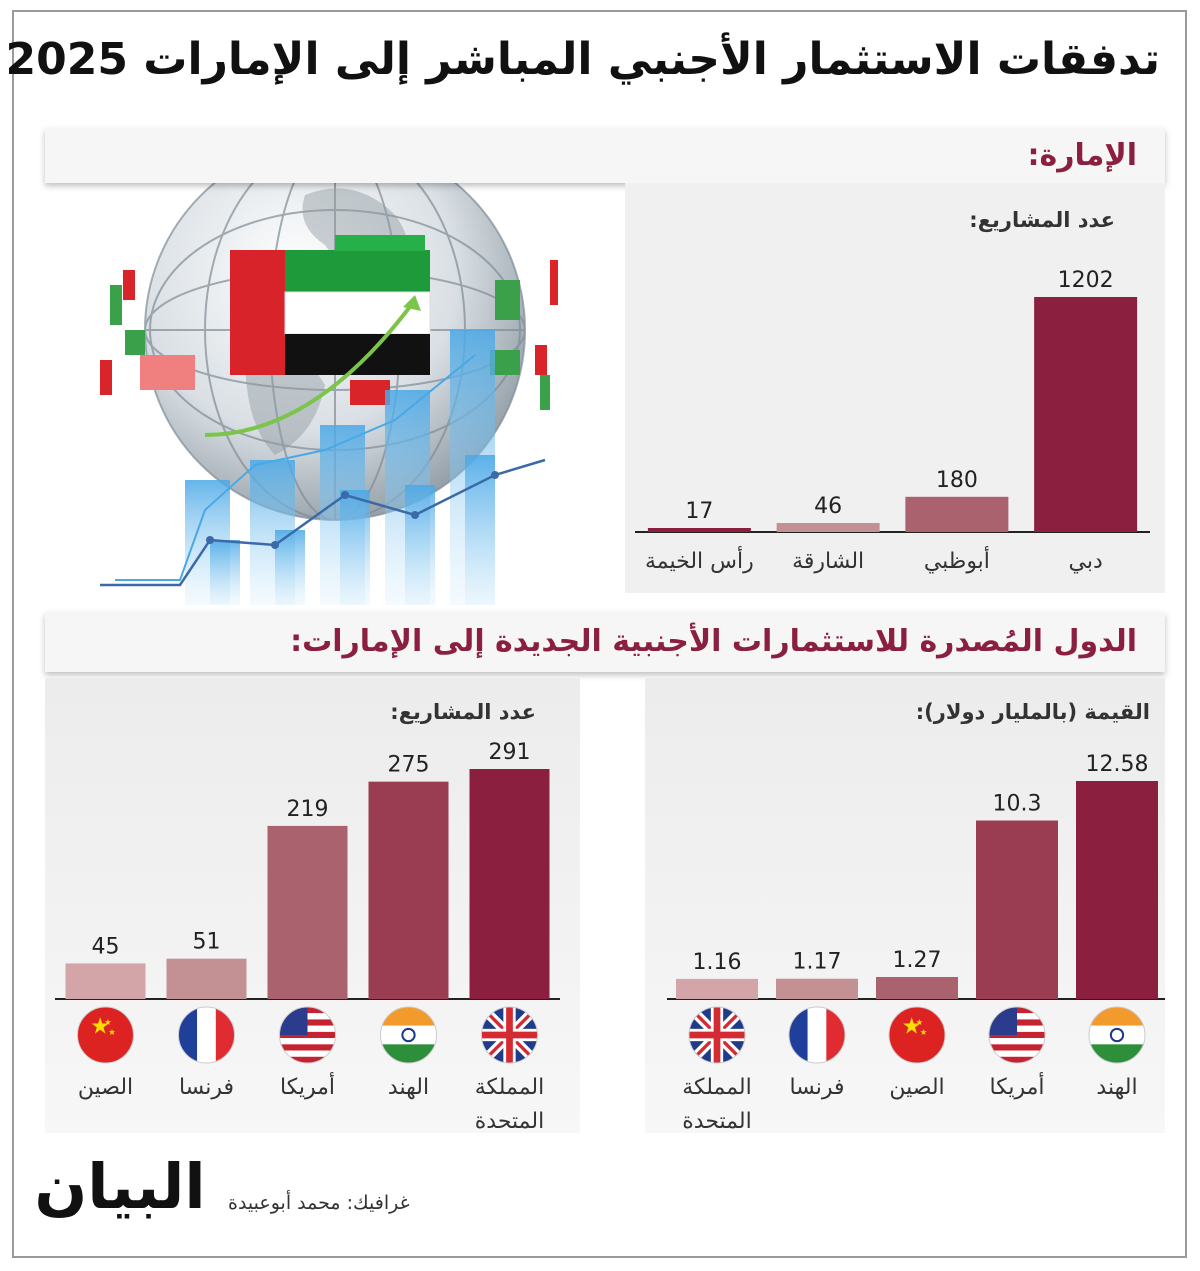  What do you see at coordinates (308, 809) in the screenshot?
I see `value-label: 219` at bounding box center [308, 809].